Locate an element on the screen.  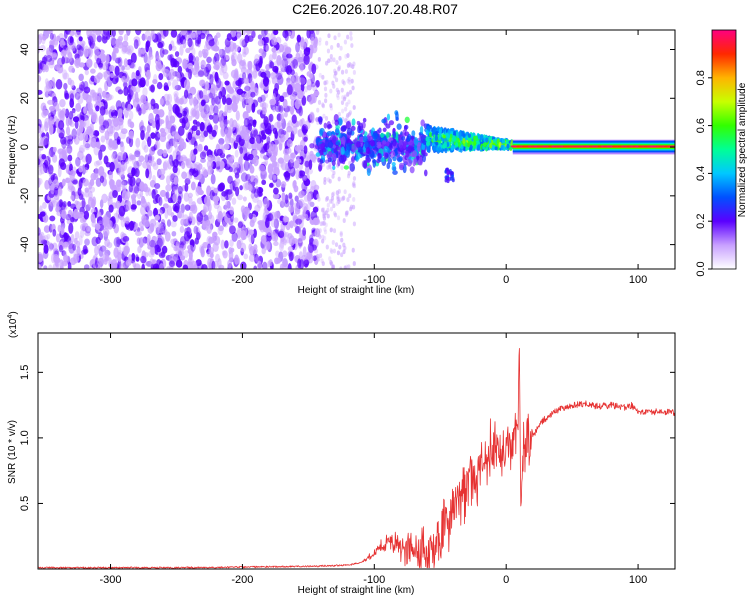
colorbar-tick-label: 0.6 is located at coordinates (701, 125).